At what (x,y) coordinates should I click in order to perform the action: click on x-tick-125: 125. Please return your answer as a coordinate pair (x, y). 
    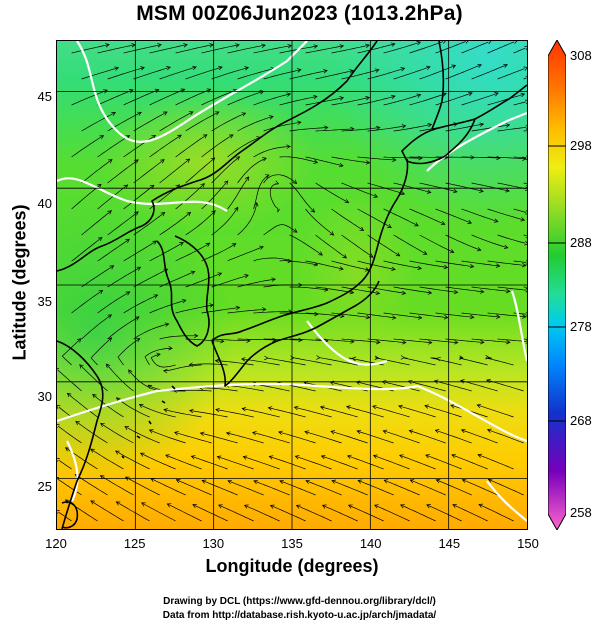
    Looking at the image, I should click on (134, 543).